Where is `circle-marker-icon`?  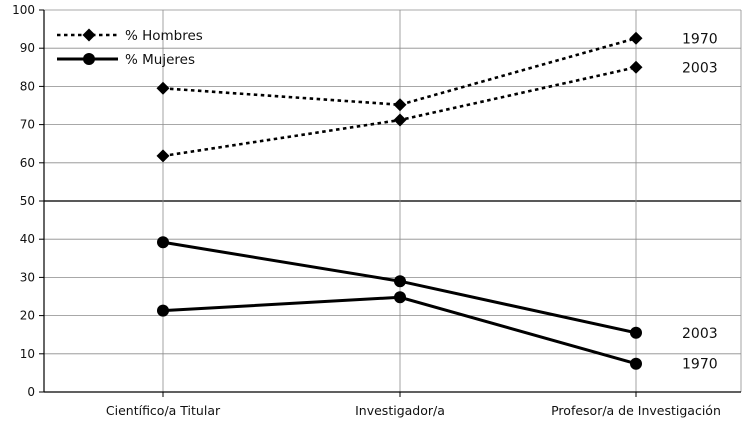
circle-marker-icon is located at coordinates (89, 59).